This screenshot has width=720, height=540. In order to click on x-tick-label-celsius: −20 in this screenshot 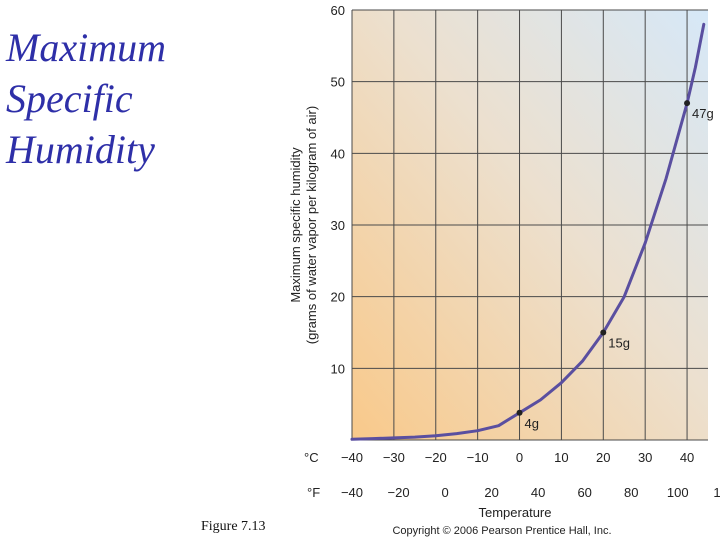, I will do `click(436, 457)`.